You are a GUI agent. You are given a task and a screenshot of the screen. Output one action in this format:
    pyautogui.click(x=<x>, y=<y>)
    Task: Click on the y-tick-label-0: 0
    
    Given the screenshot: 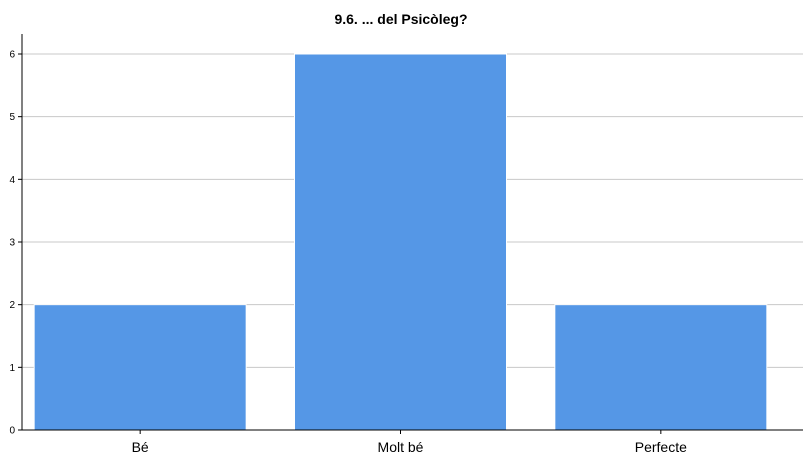 What is the action you would take?
    pyautogui.click(x=12, y=431)
    